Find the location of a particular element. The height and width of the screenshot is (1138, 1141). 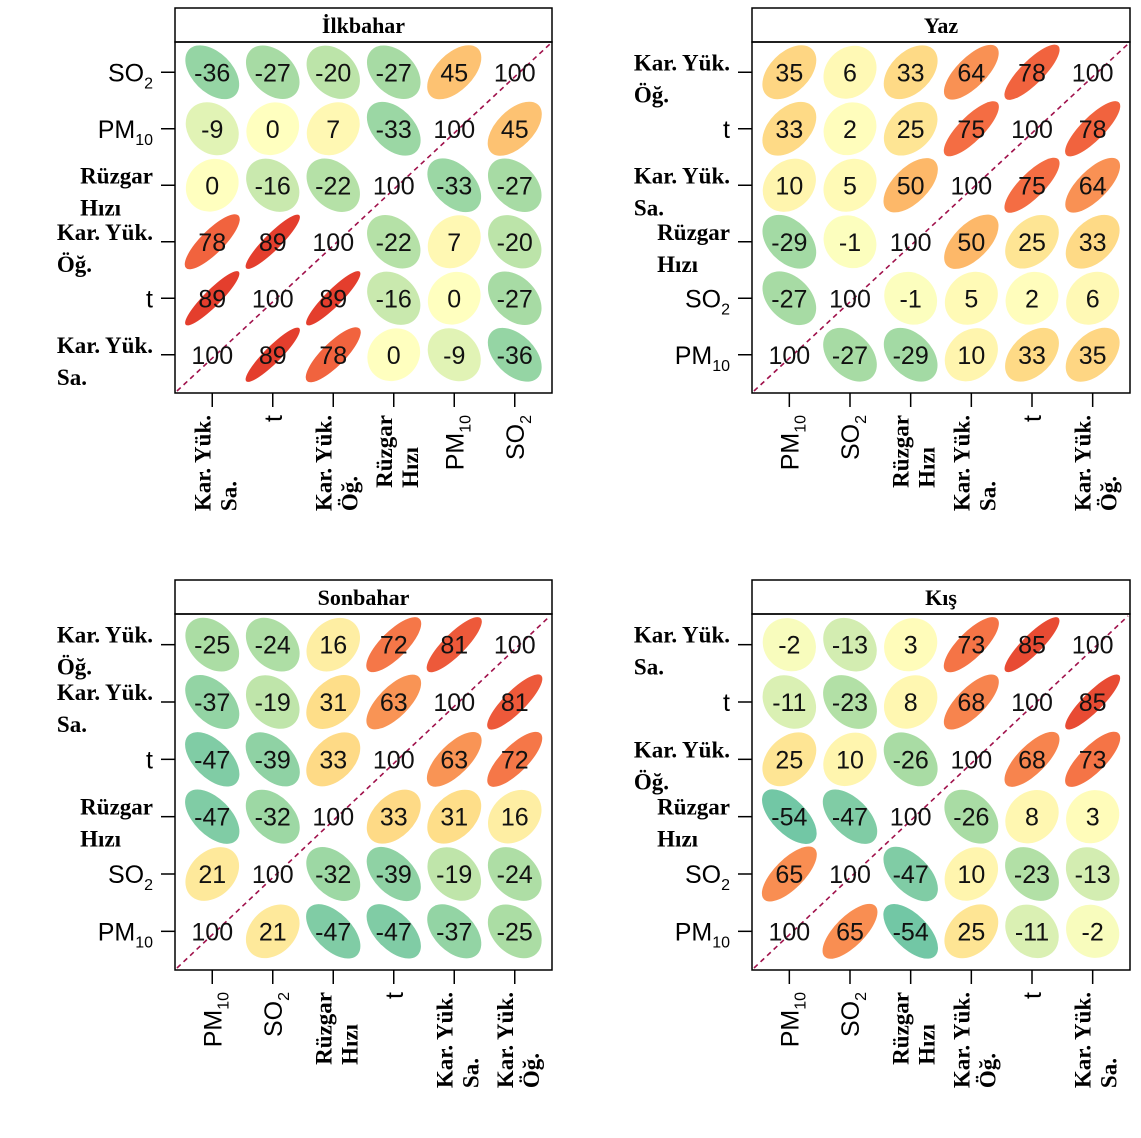

correlation-value: -25 is located at coordinates (212, 646).